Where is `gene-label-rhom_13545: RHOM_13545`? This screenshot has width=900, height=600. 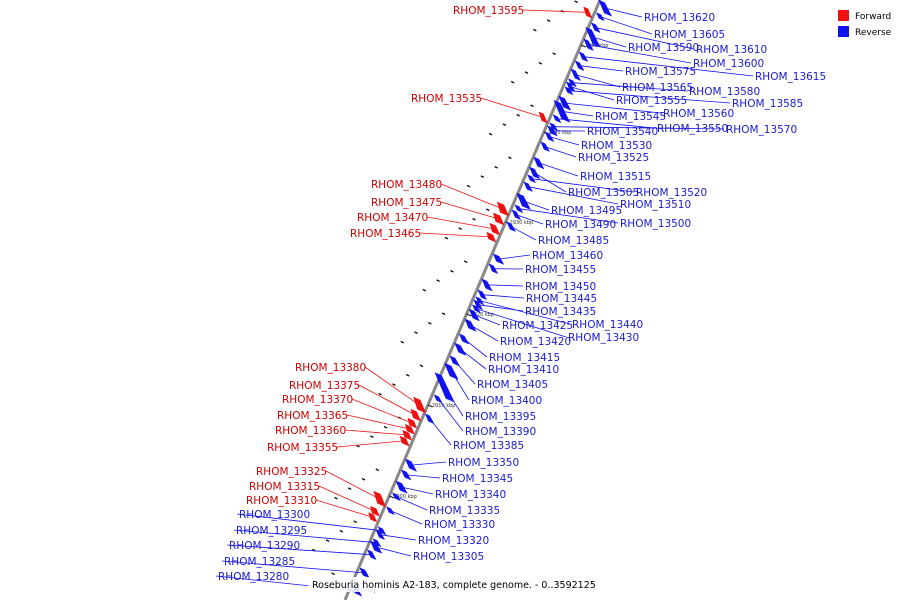 gene-label-rhom_13545: RHOM_13545 is located at coordinates (630, 117).